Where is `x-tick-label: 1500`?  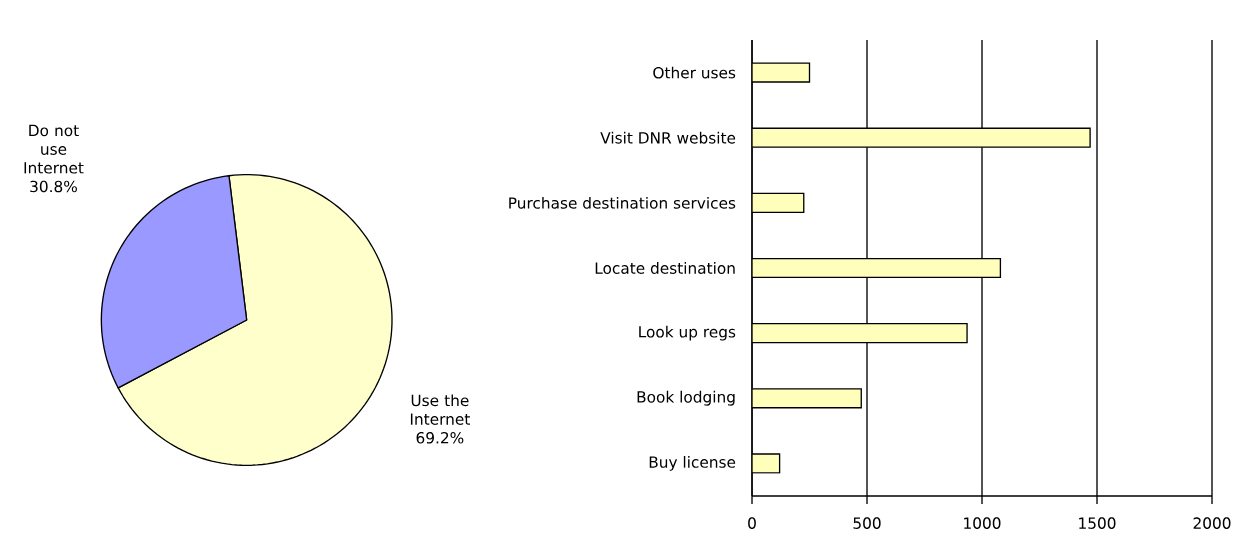 x-tick-label: 1500 is located at coordinates (1097, 523).